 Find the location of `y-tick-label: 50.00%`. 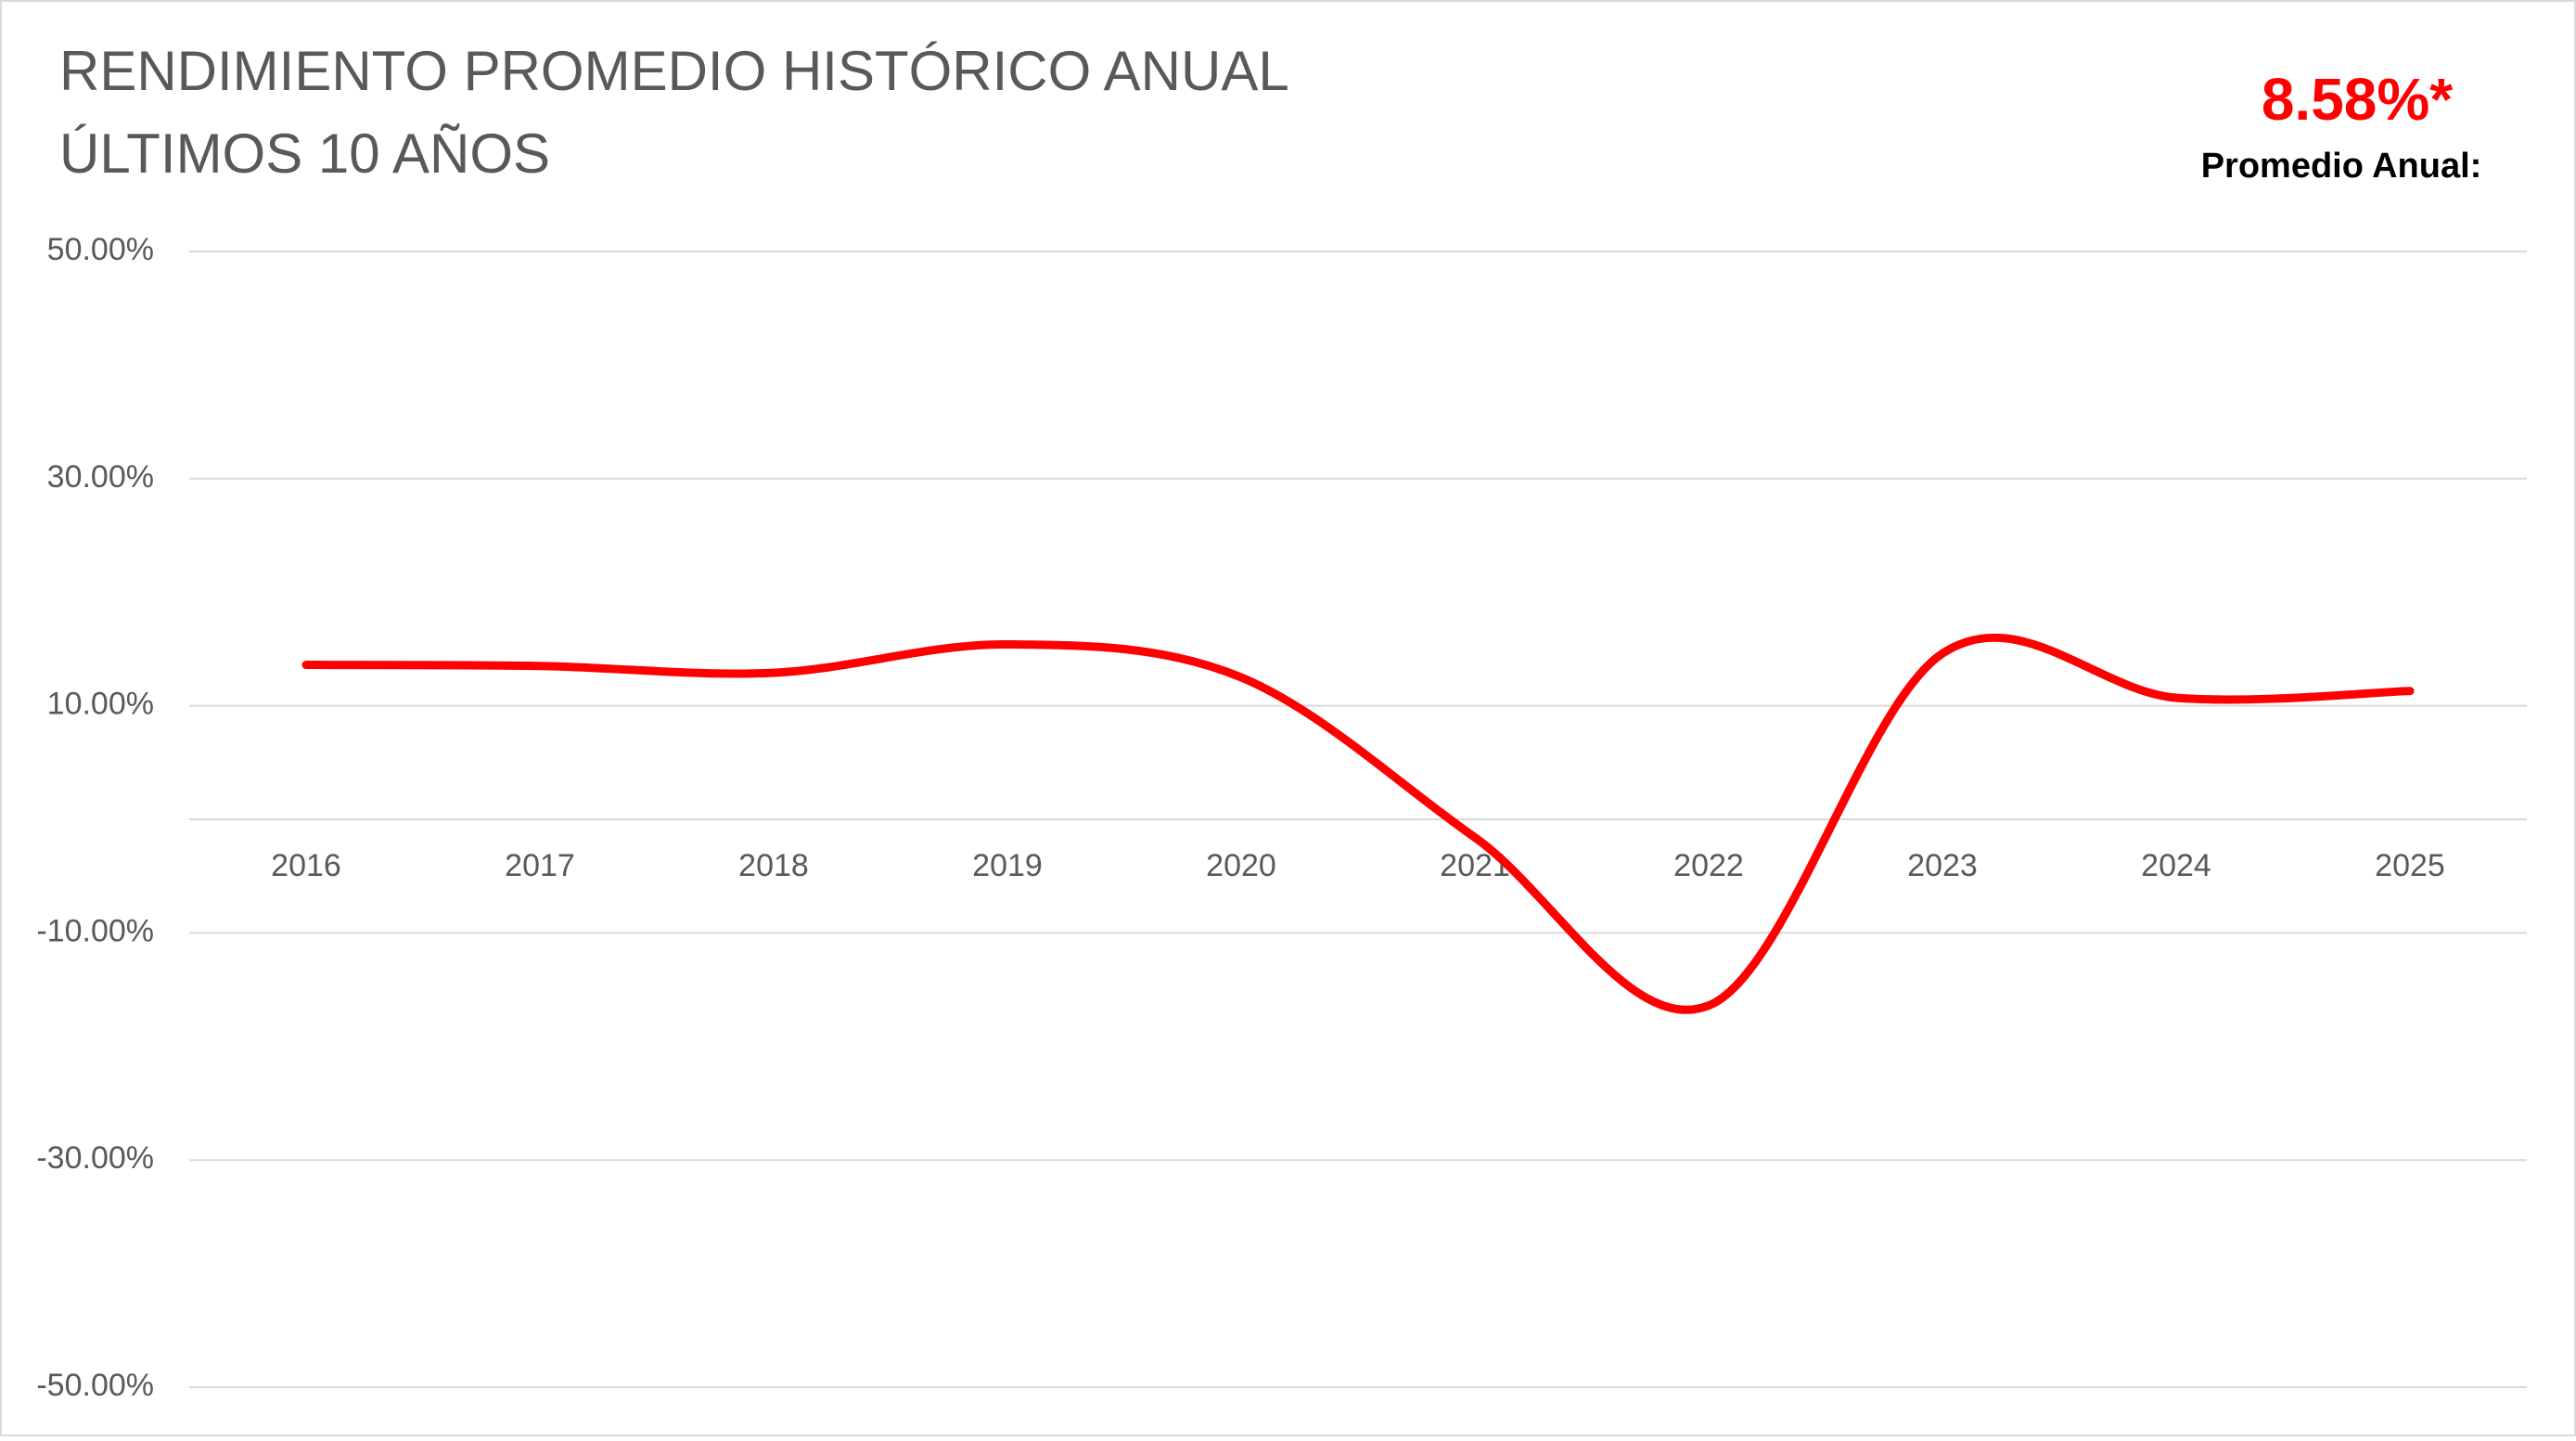

y-tick-label: 50.00% is located at coordinates (100, 249).